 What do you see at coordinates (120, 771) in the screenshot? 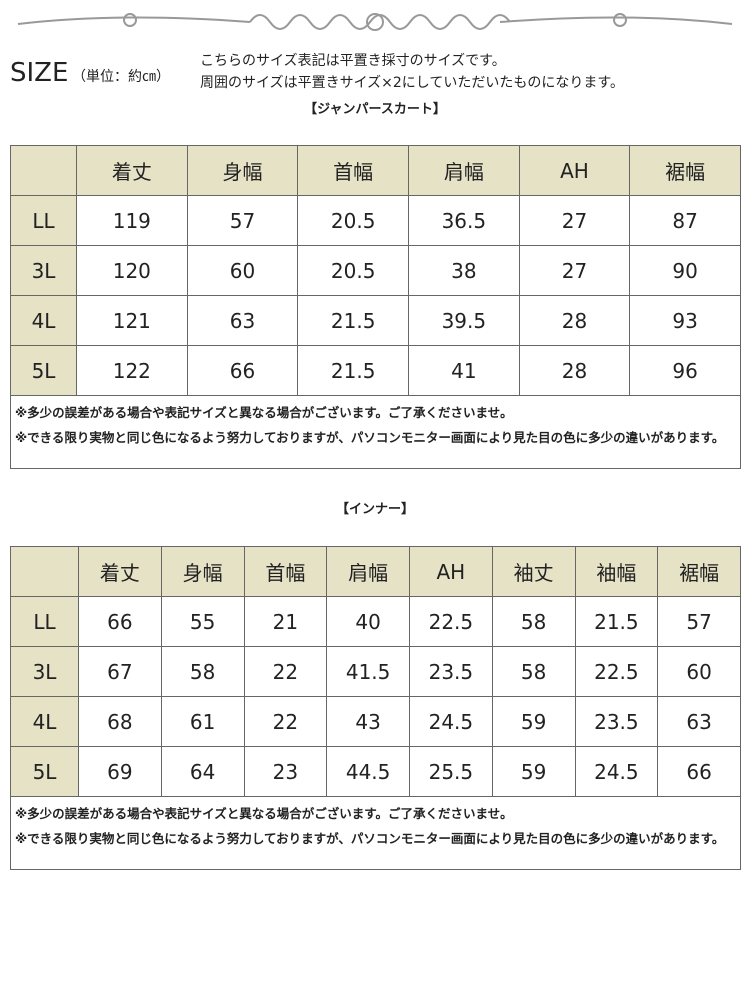
I see `table-cell: 69` at bounding box center [120, 771].